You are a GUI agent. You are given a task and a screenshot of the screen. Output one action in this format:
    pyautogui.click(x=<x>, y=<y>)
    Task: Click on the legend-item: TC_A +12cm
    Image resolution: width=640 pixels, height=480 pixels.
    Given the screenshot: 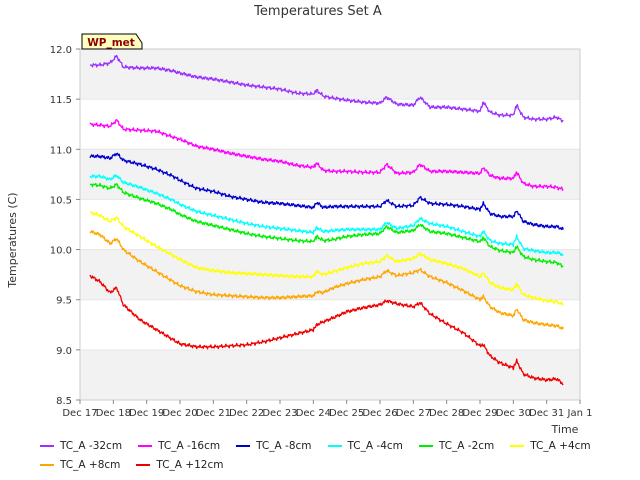 What is the action you would take?
    pyautogui.click(x=179, y=465)
    